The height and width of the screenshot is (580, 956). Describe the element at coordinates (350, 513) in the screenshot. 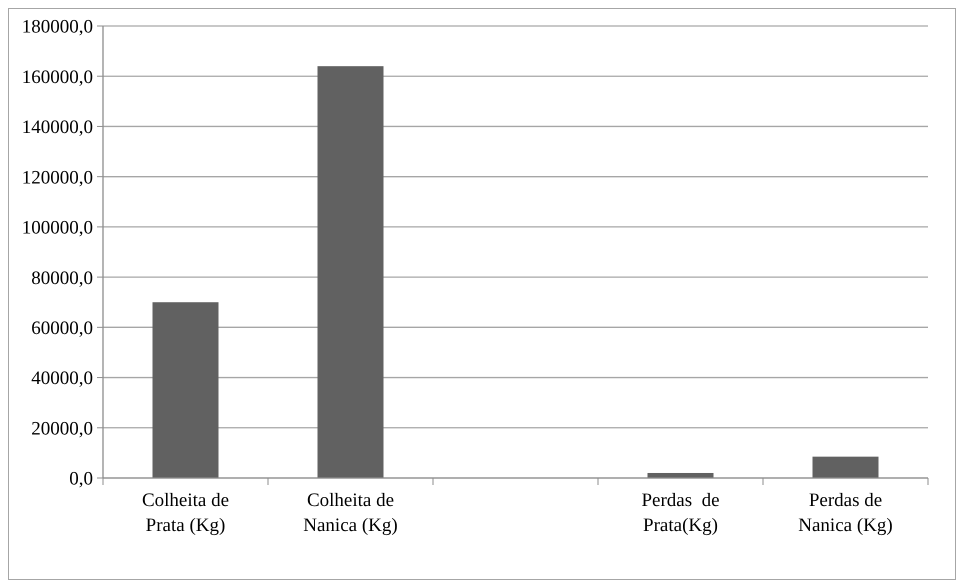

I see `x-tick-label: Colheita de Nanica (Kg)` at that location.